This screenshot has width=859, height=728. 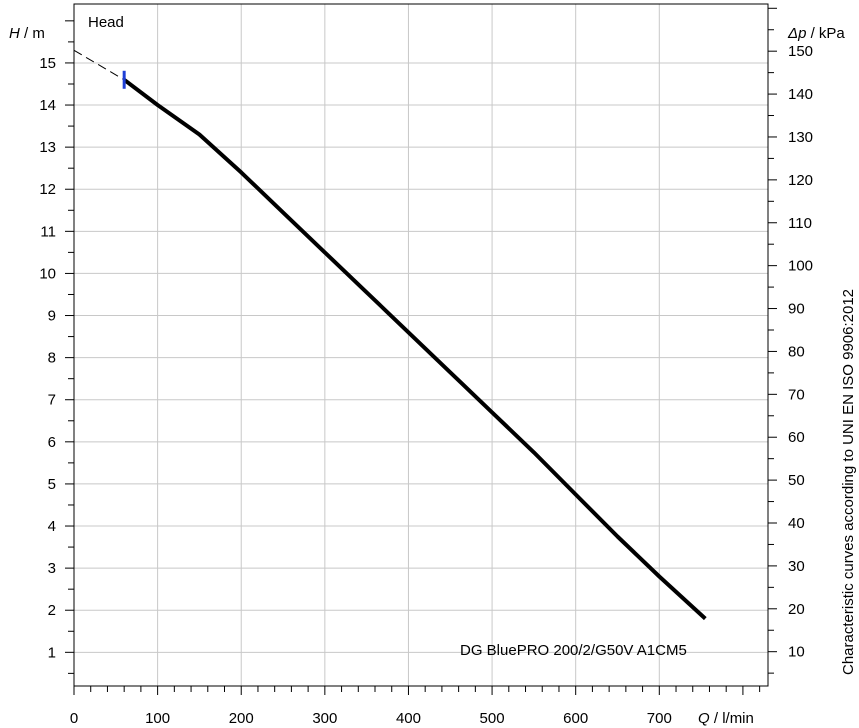 I want to click on x-tick-label: 500, so click(x=492, y=718).